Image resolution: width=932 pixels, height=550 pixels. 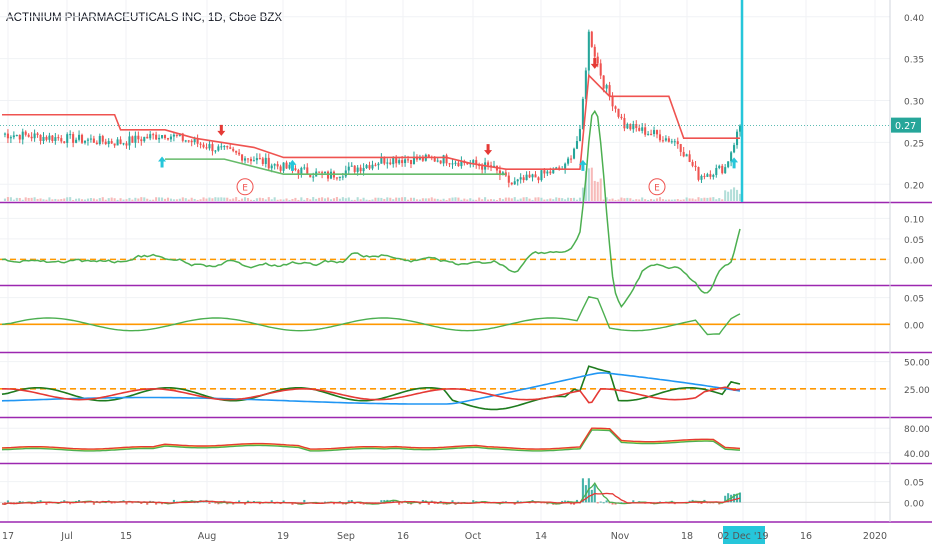 I want to click on buy-arrow-icon, so click(x=582, y=165).